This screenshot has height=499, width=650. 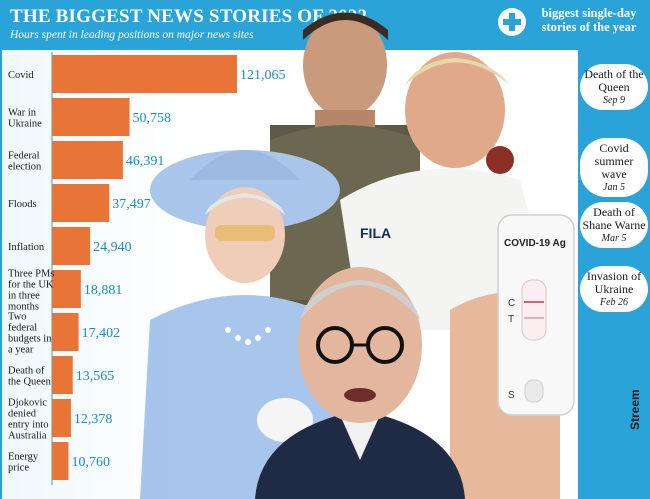 What do you see at coordinates (262, 75) in the screenshot?
I see `bar-value-label: 121,065` at bounding box center [262, 75].